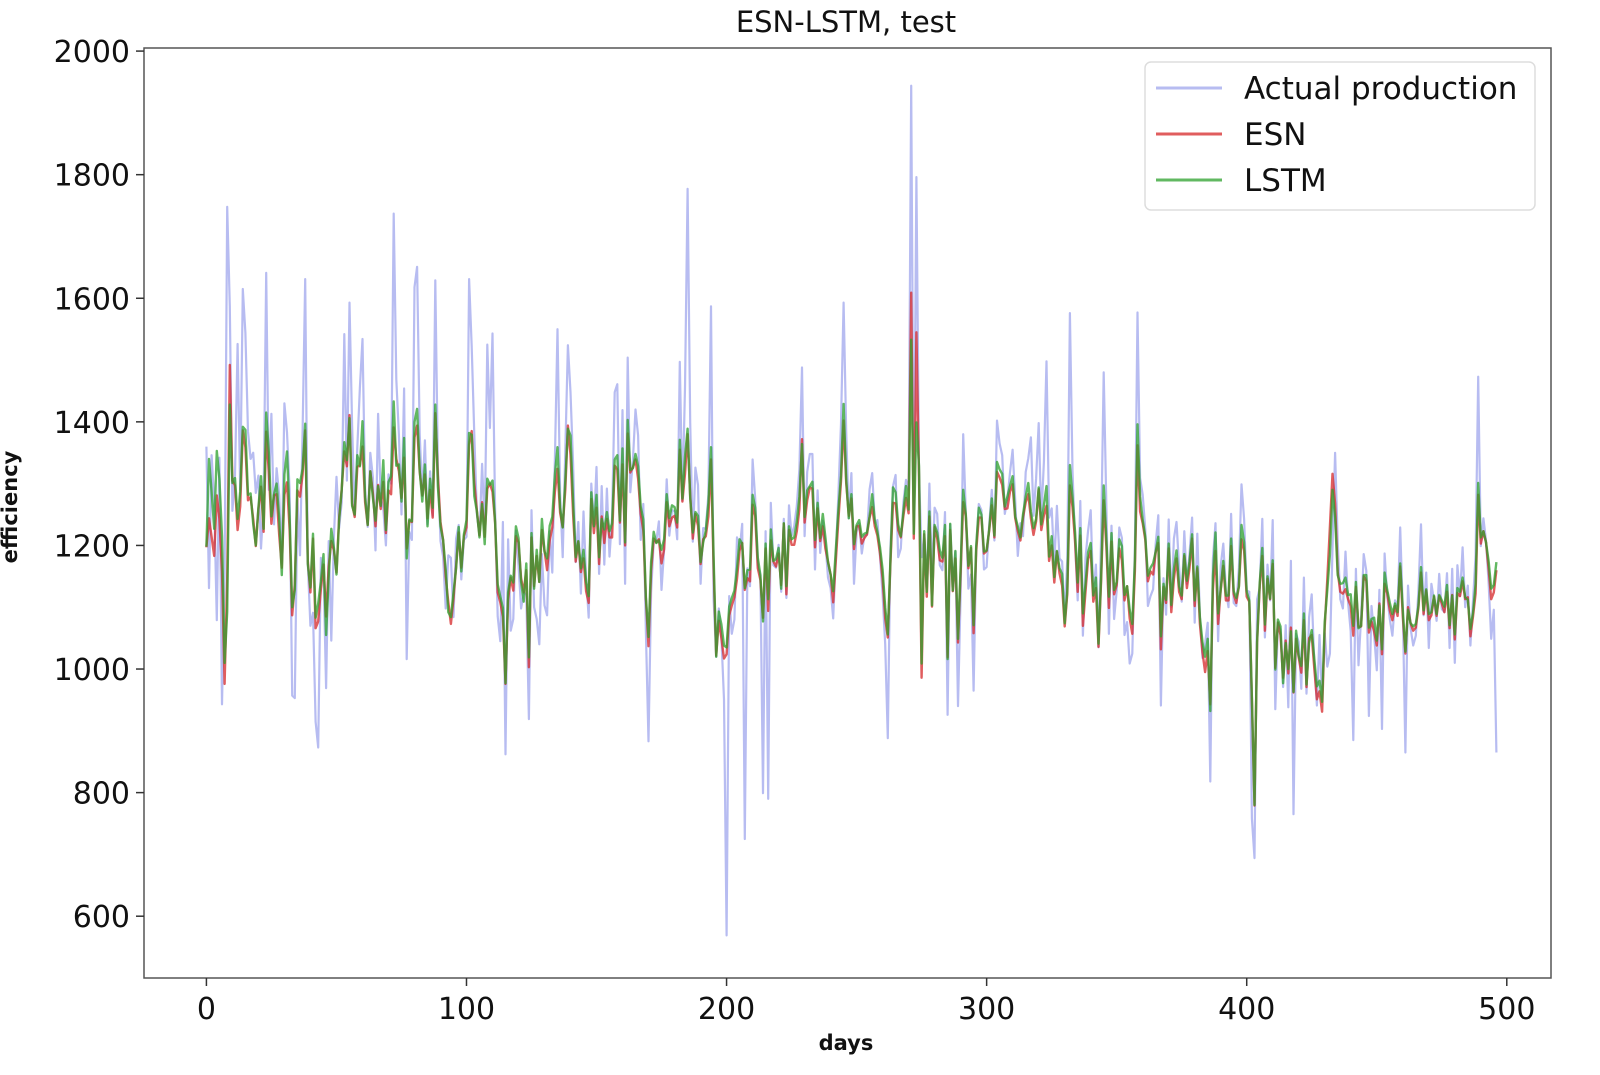 Image resolution: width=1600 pixels, height=1075 pixels. What do you see at coordinates (1506, 1009) in the screenshot?
I see `x-tick-label: 500` at bounding box center [1506, 1009].